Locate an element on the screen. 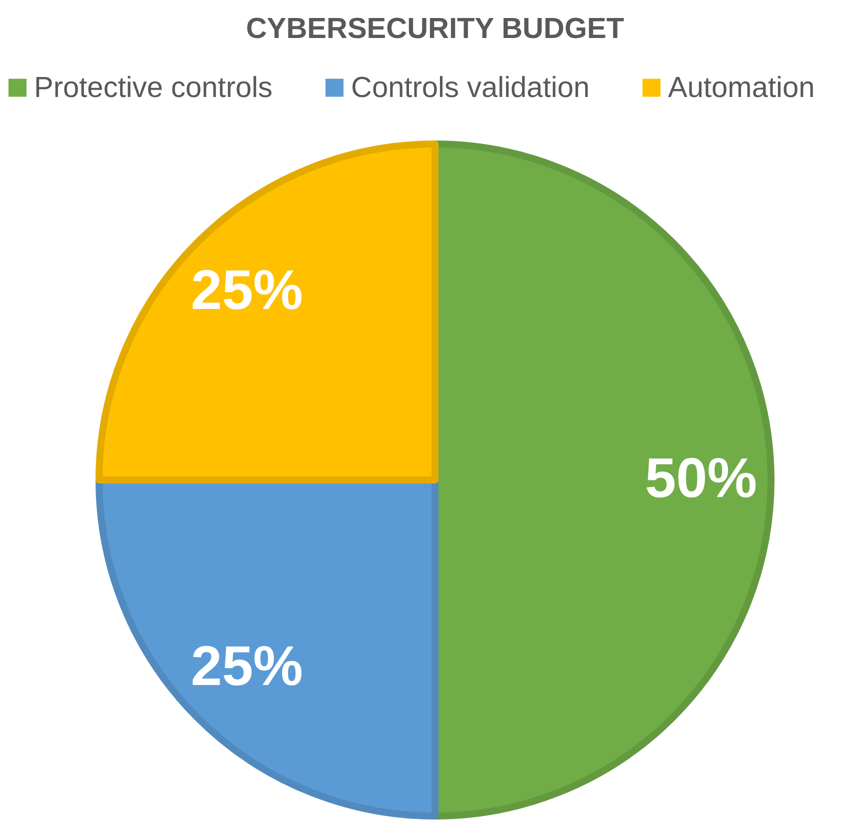 This screenshot has width=854, height=831. legend-label: Protective controls is located at coordinates (153, 88).